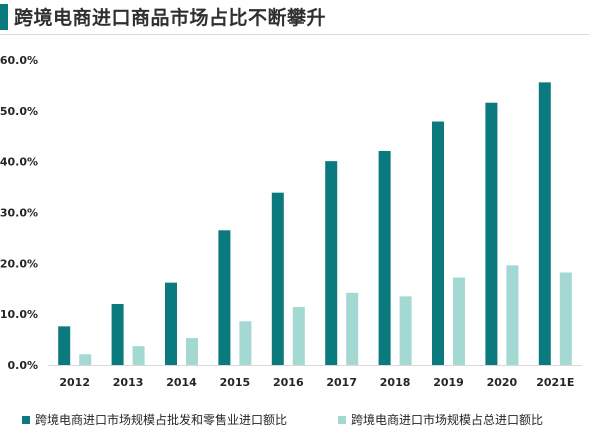  I want to click on legend-label-series-1: 跨境电商进口市场规模占批发和零售业进口额比, so click(161, 420).